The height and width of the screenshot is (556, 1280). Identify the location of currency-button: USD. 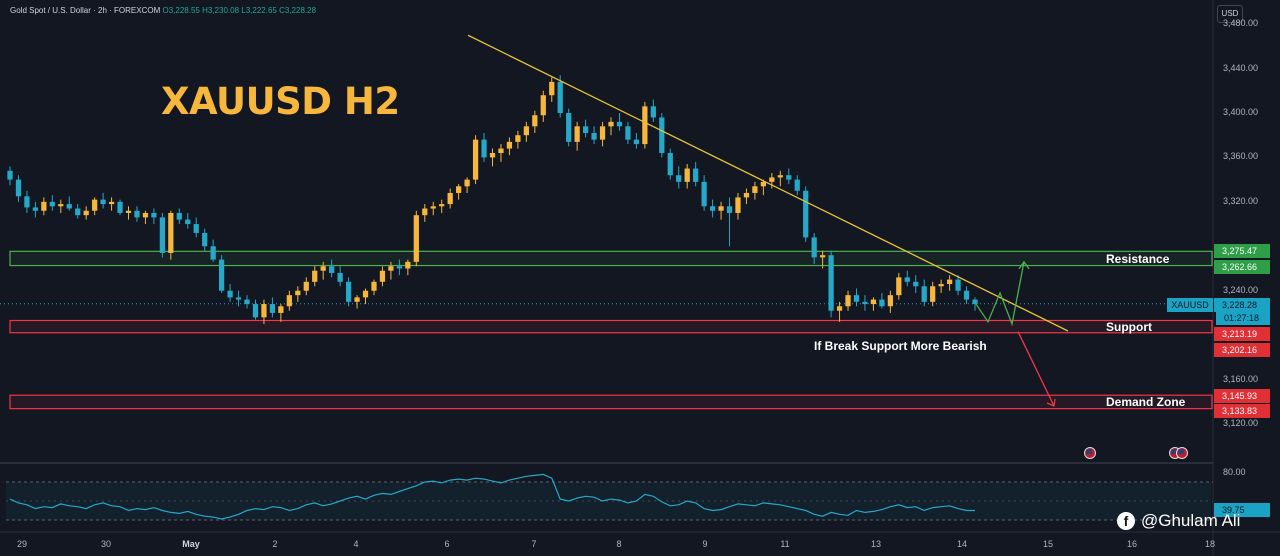
(1230, 14).